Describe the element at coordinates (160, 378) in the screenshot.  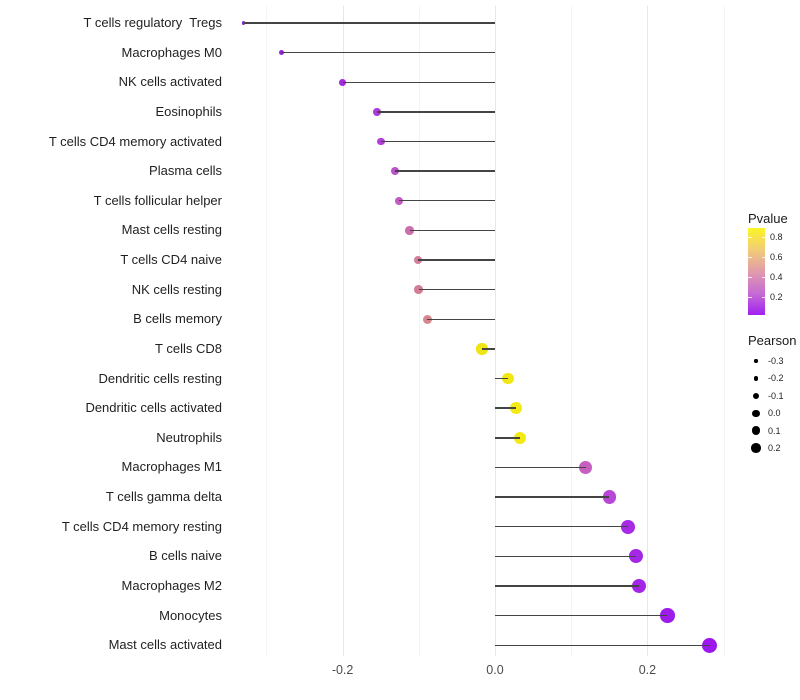
I see `y-axis-label: Dendritic cells resting` at that location.